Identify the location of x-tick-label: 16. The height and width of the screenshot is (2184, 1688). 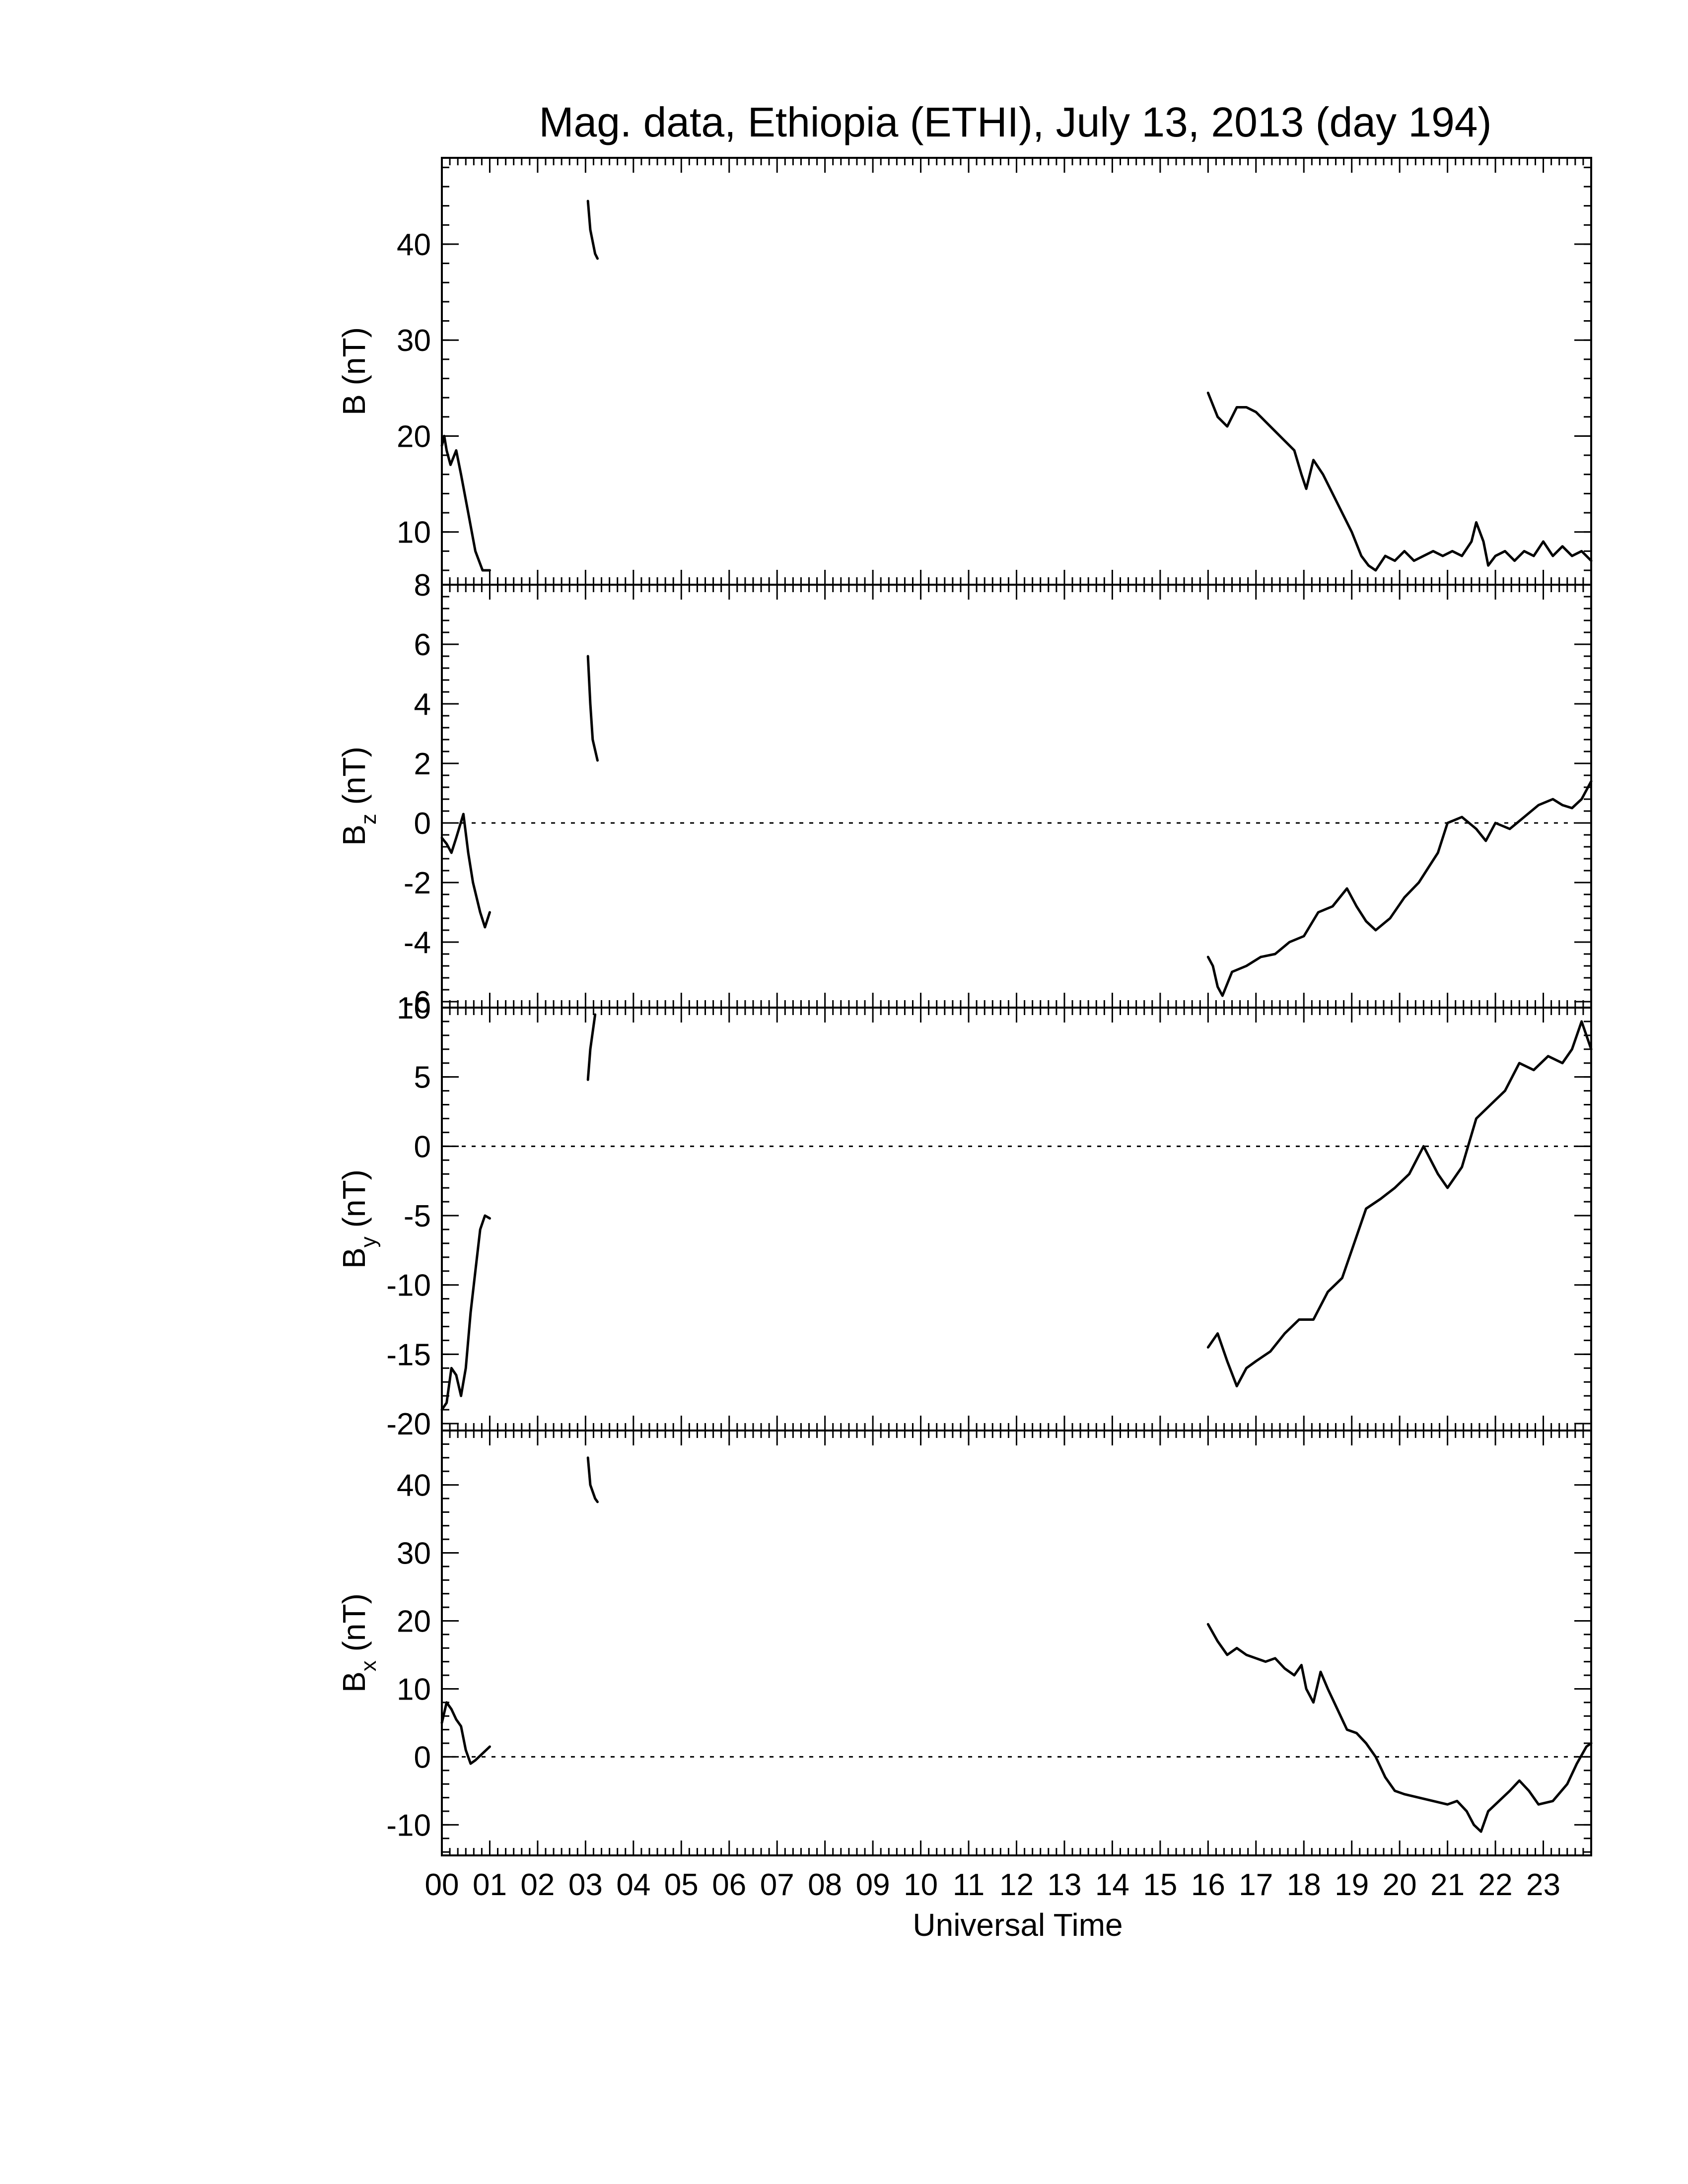
(1208, 1885).